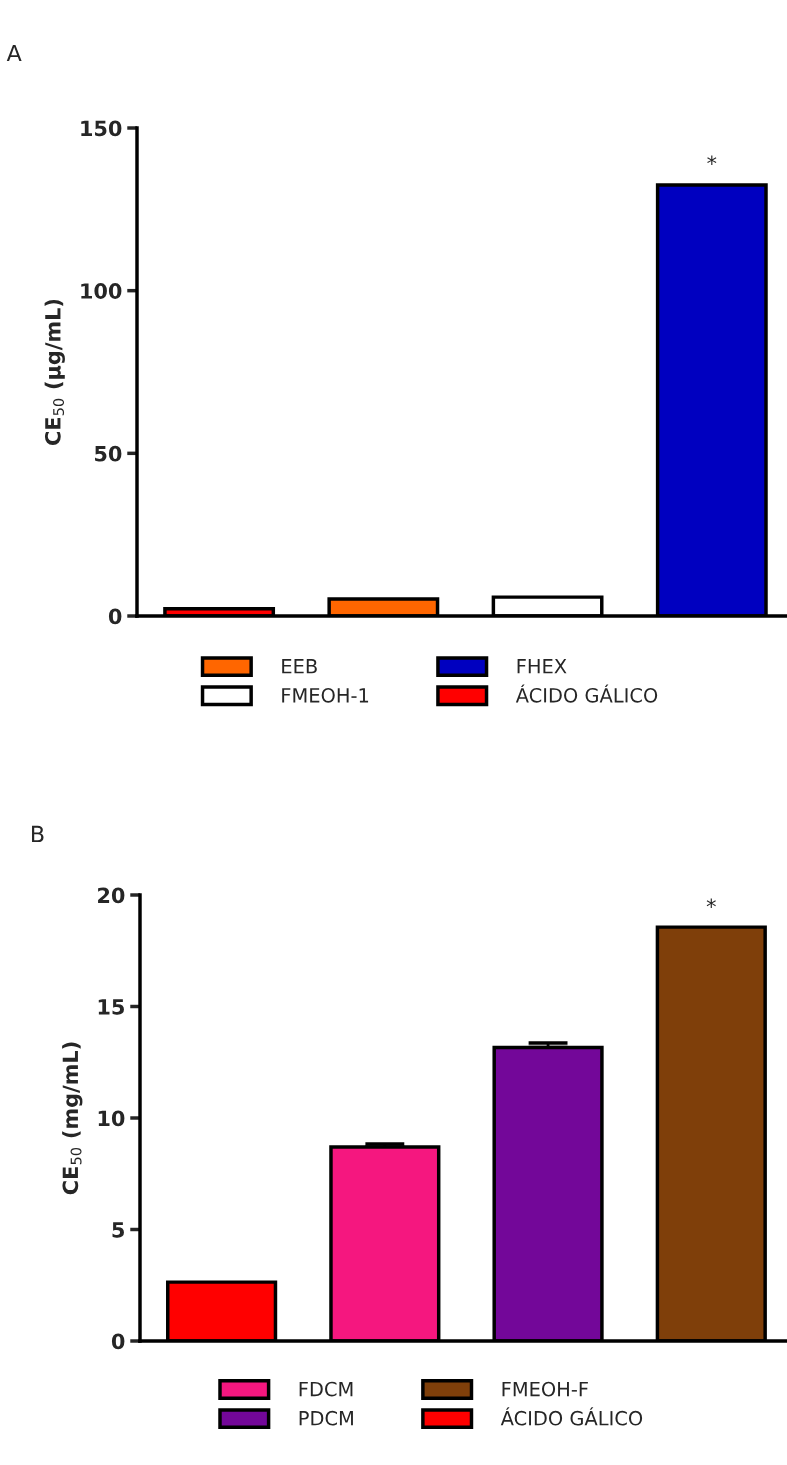  Describe the element at coordinates (118, 1230) in the screenshot. I see `y-tick-label: 5` at that location.